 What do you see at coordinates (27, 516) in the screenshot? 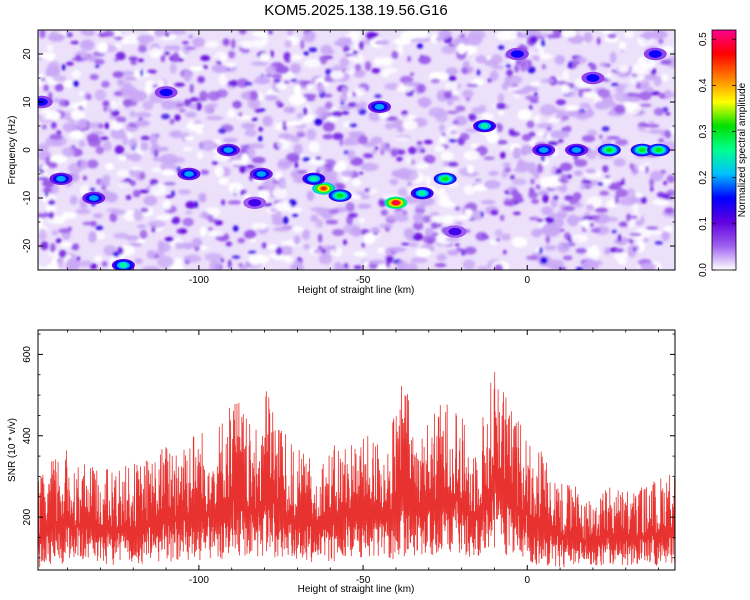
I see `y-tick-label: 200` at bounding box center [27, 516].